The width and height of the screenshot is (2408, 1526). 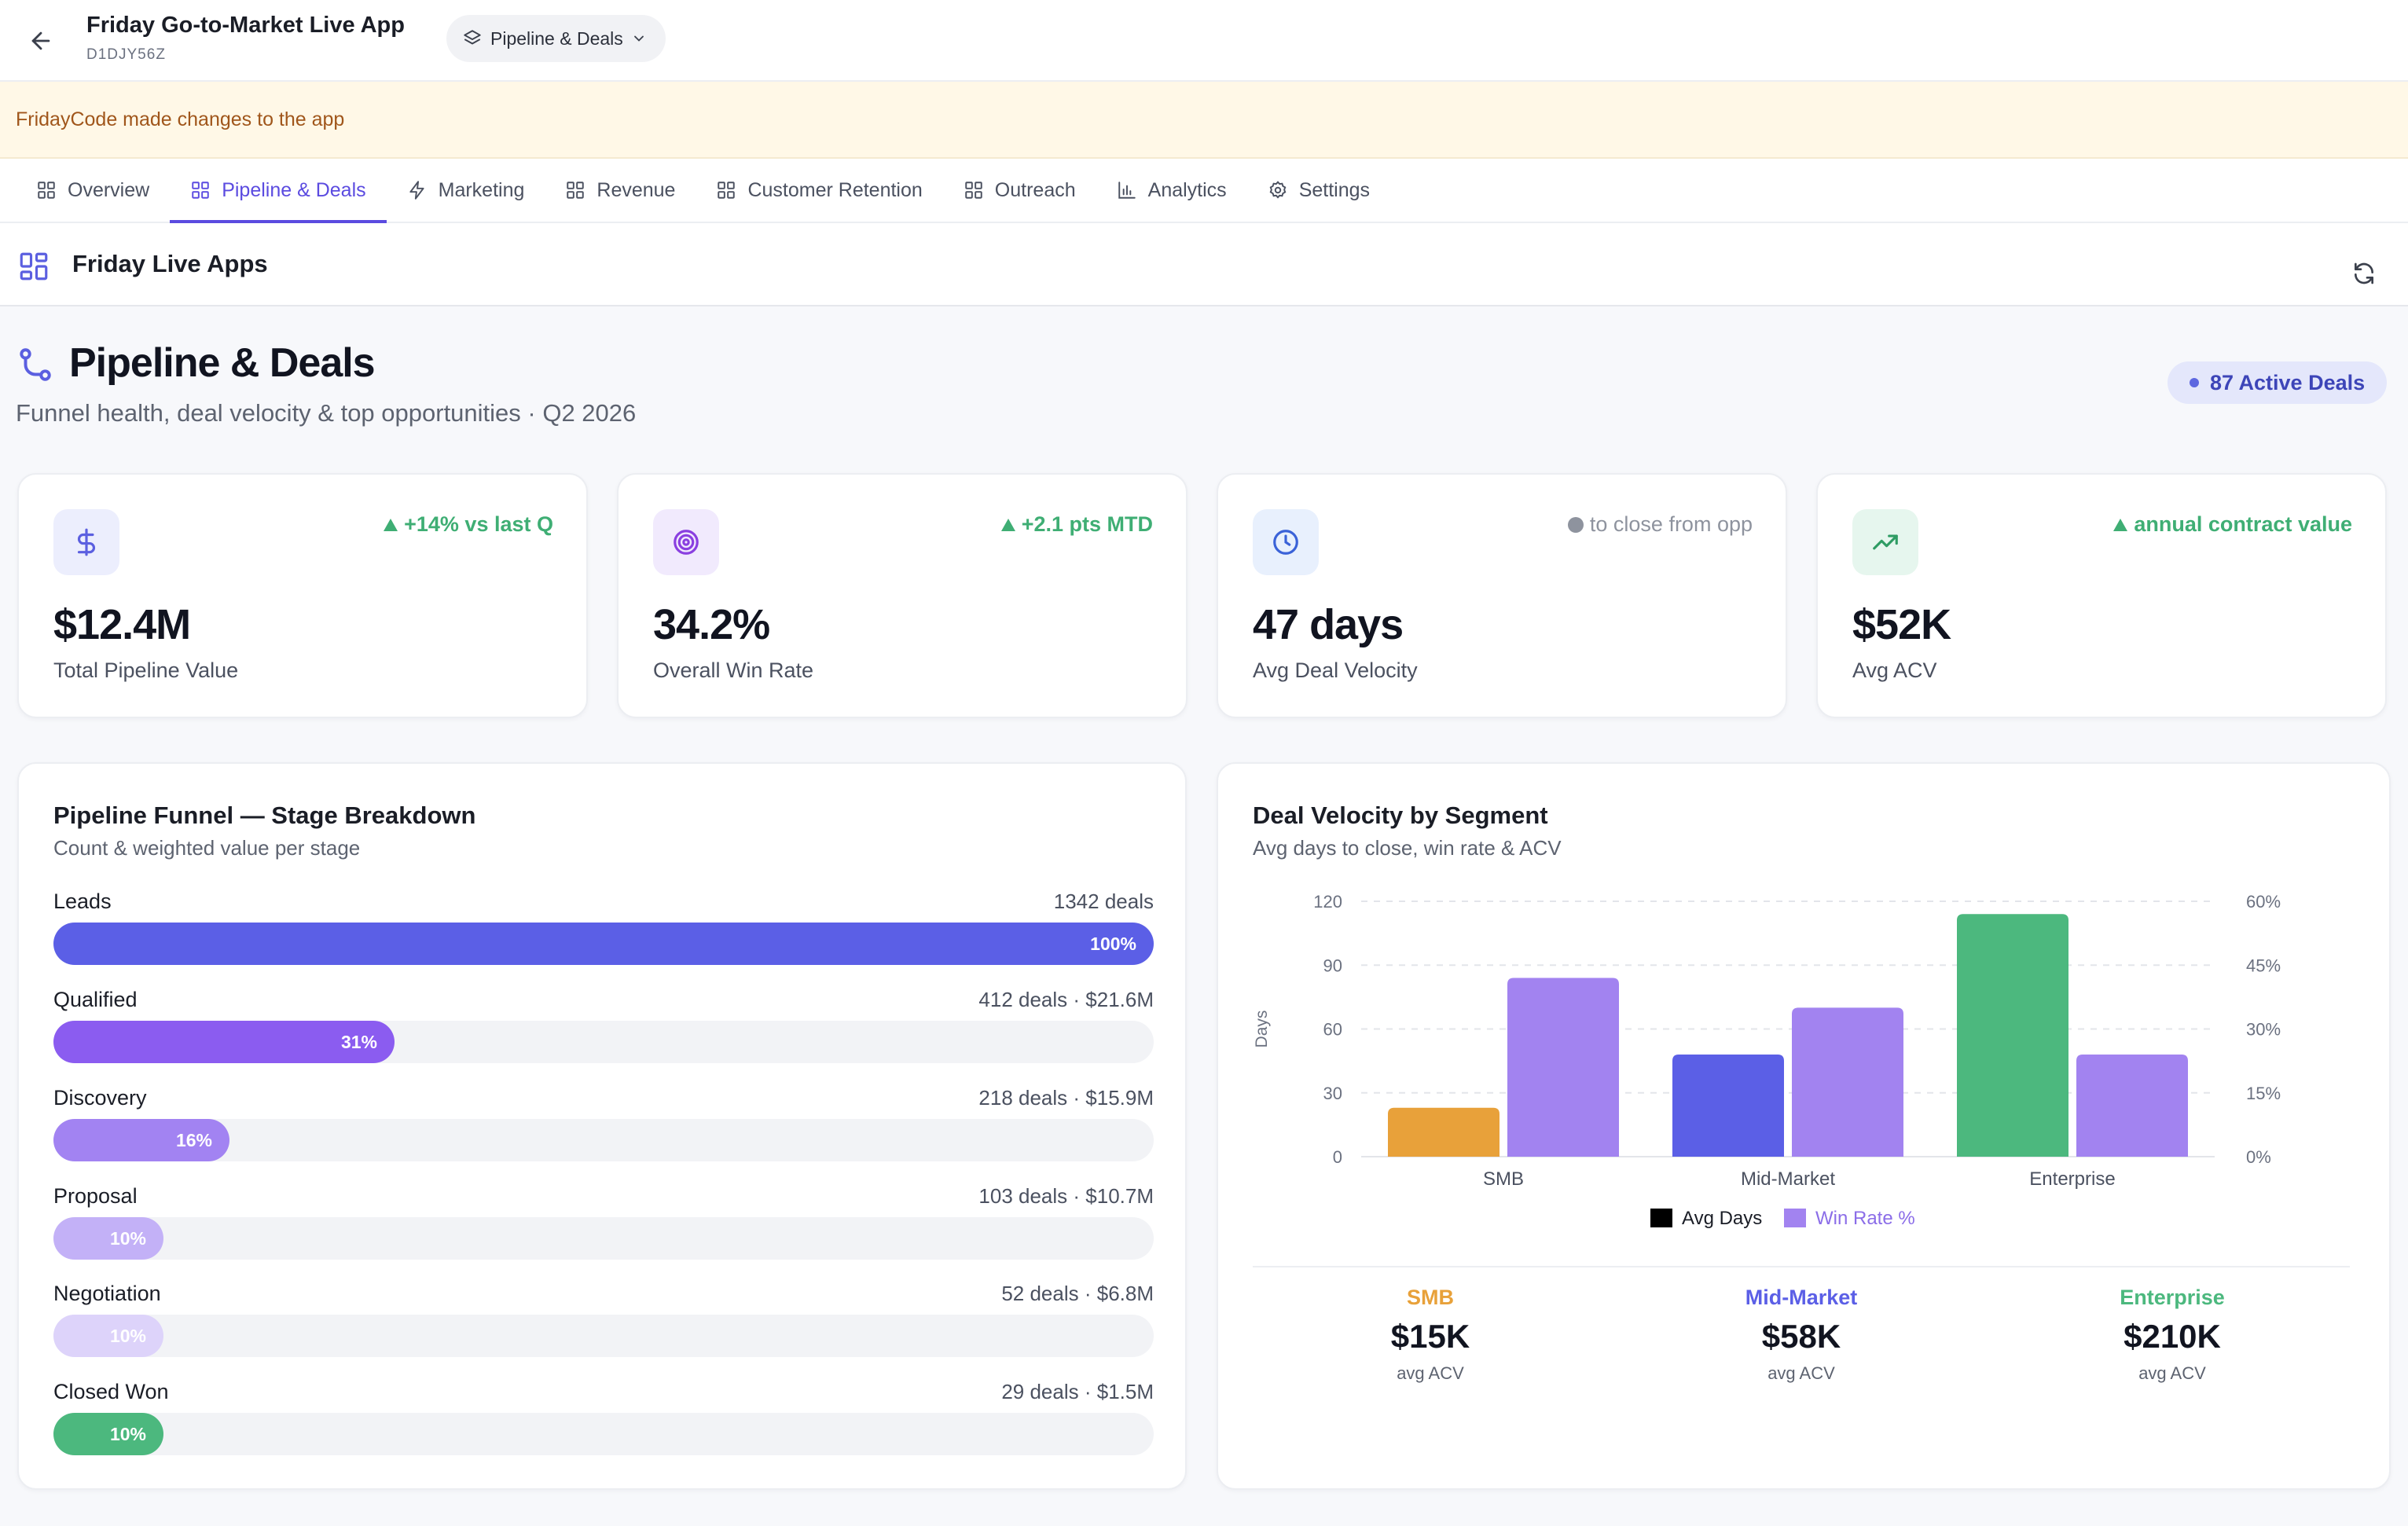 I want to click on kpi-label: Total Pipeline Value, so click(x=146, y=670).